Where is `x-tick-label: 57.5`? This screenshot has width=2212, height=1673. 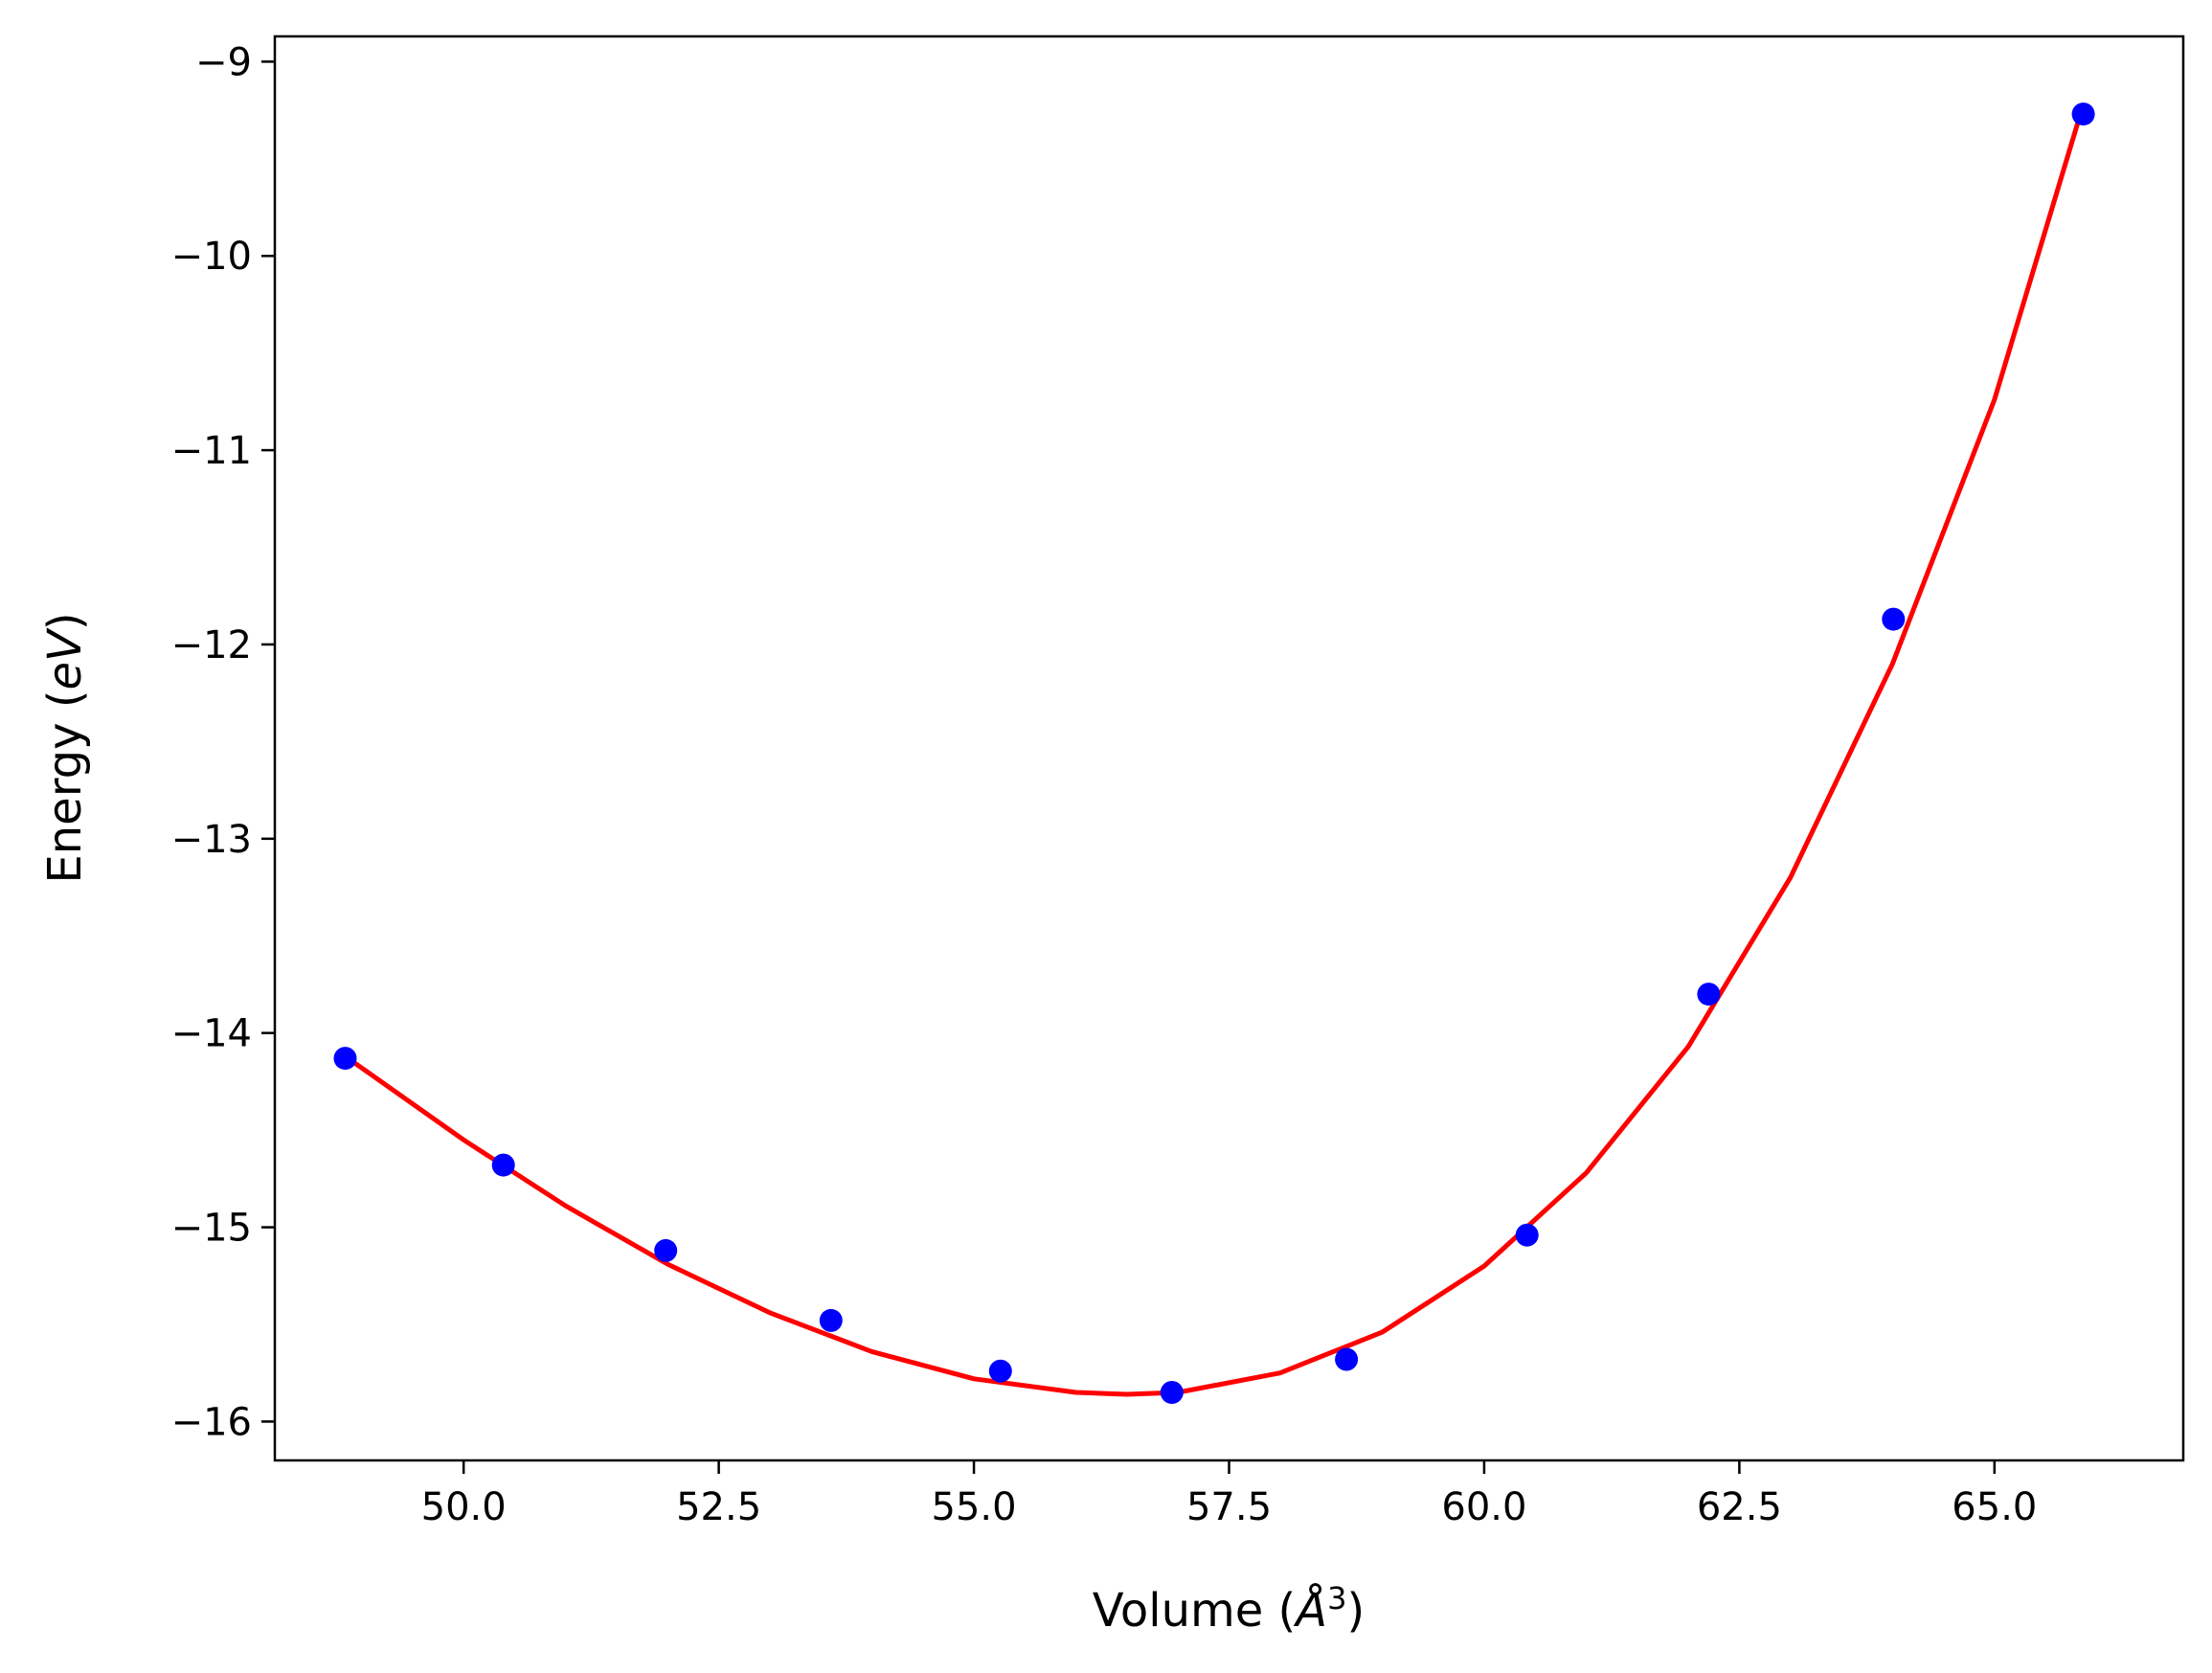
x-tick-label: 57.5 is located at coordinates (1229, 1507).